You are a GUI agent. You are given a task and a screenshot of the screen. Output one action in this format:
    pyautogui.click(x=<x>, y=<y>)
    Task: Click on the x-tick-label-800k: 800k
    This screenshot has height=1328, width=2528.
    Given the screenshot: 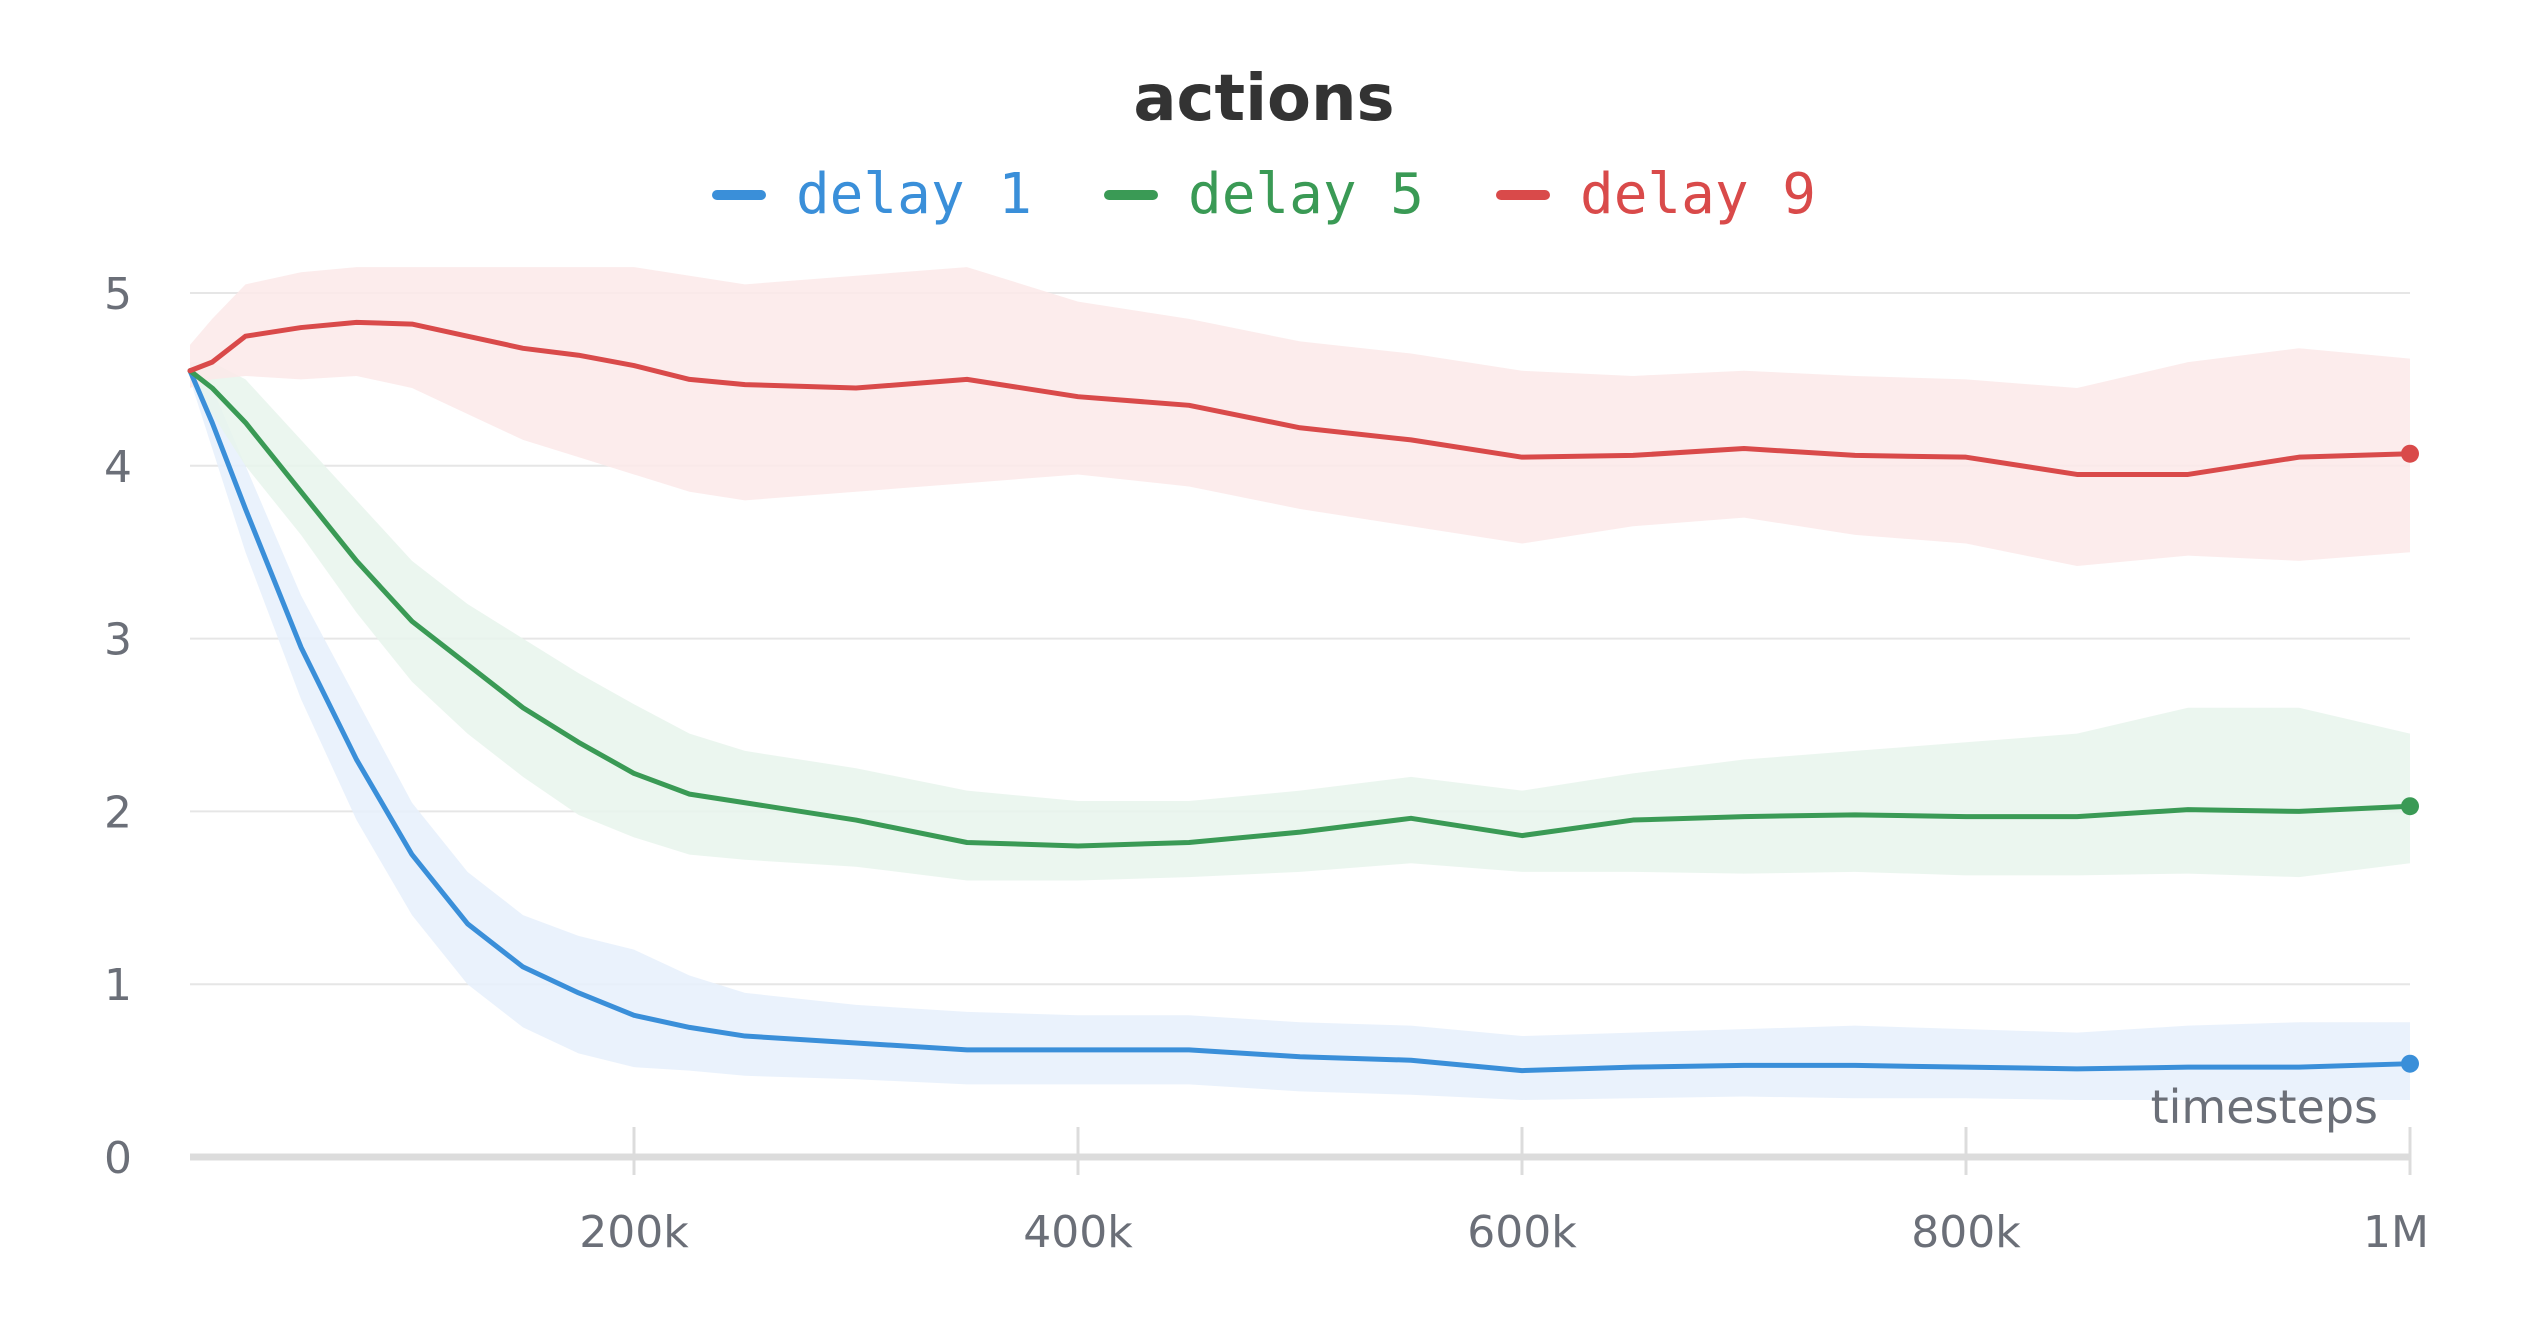 What is the action you would take?
    pyautogui.click(x=1966, y=1232)
    